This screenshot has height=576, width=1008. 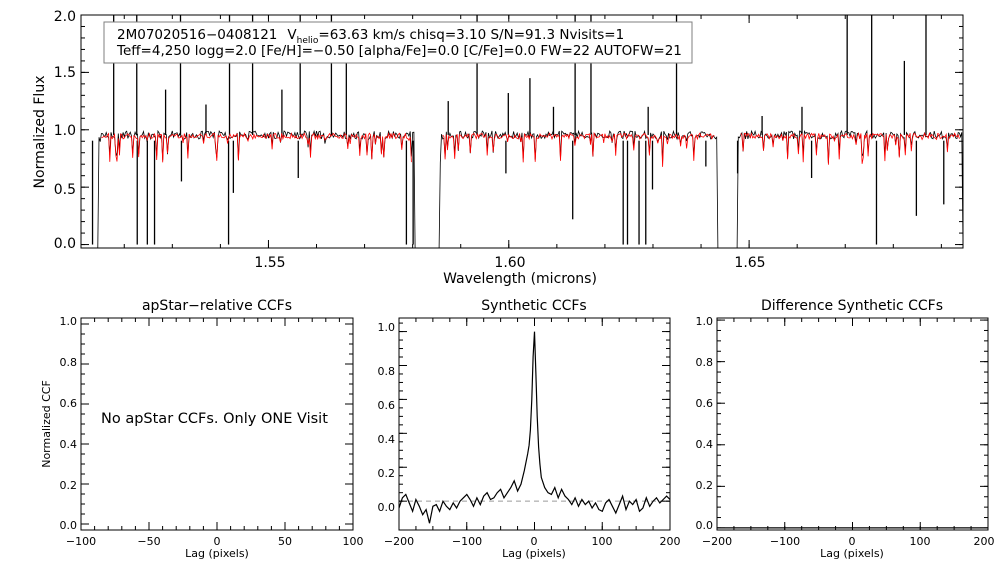 What do you see at coordinates (387, 417) in the screenshot?
I see `synthetic-y-tick-labels: 0.0 0.2 0.4 0.6 0.8 1.0` at bounding box center [387, 417].